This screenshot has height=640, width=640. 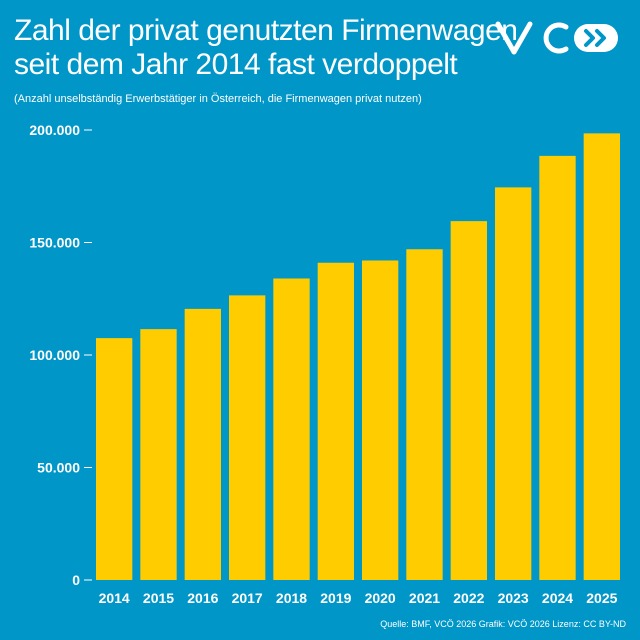 I want to click on x-tick-label: 2017, so click(x=247, y=598).